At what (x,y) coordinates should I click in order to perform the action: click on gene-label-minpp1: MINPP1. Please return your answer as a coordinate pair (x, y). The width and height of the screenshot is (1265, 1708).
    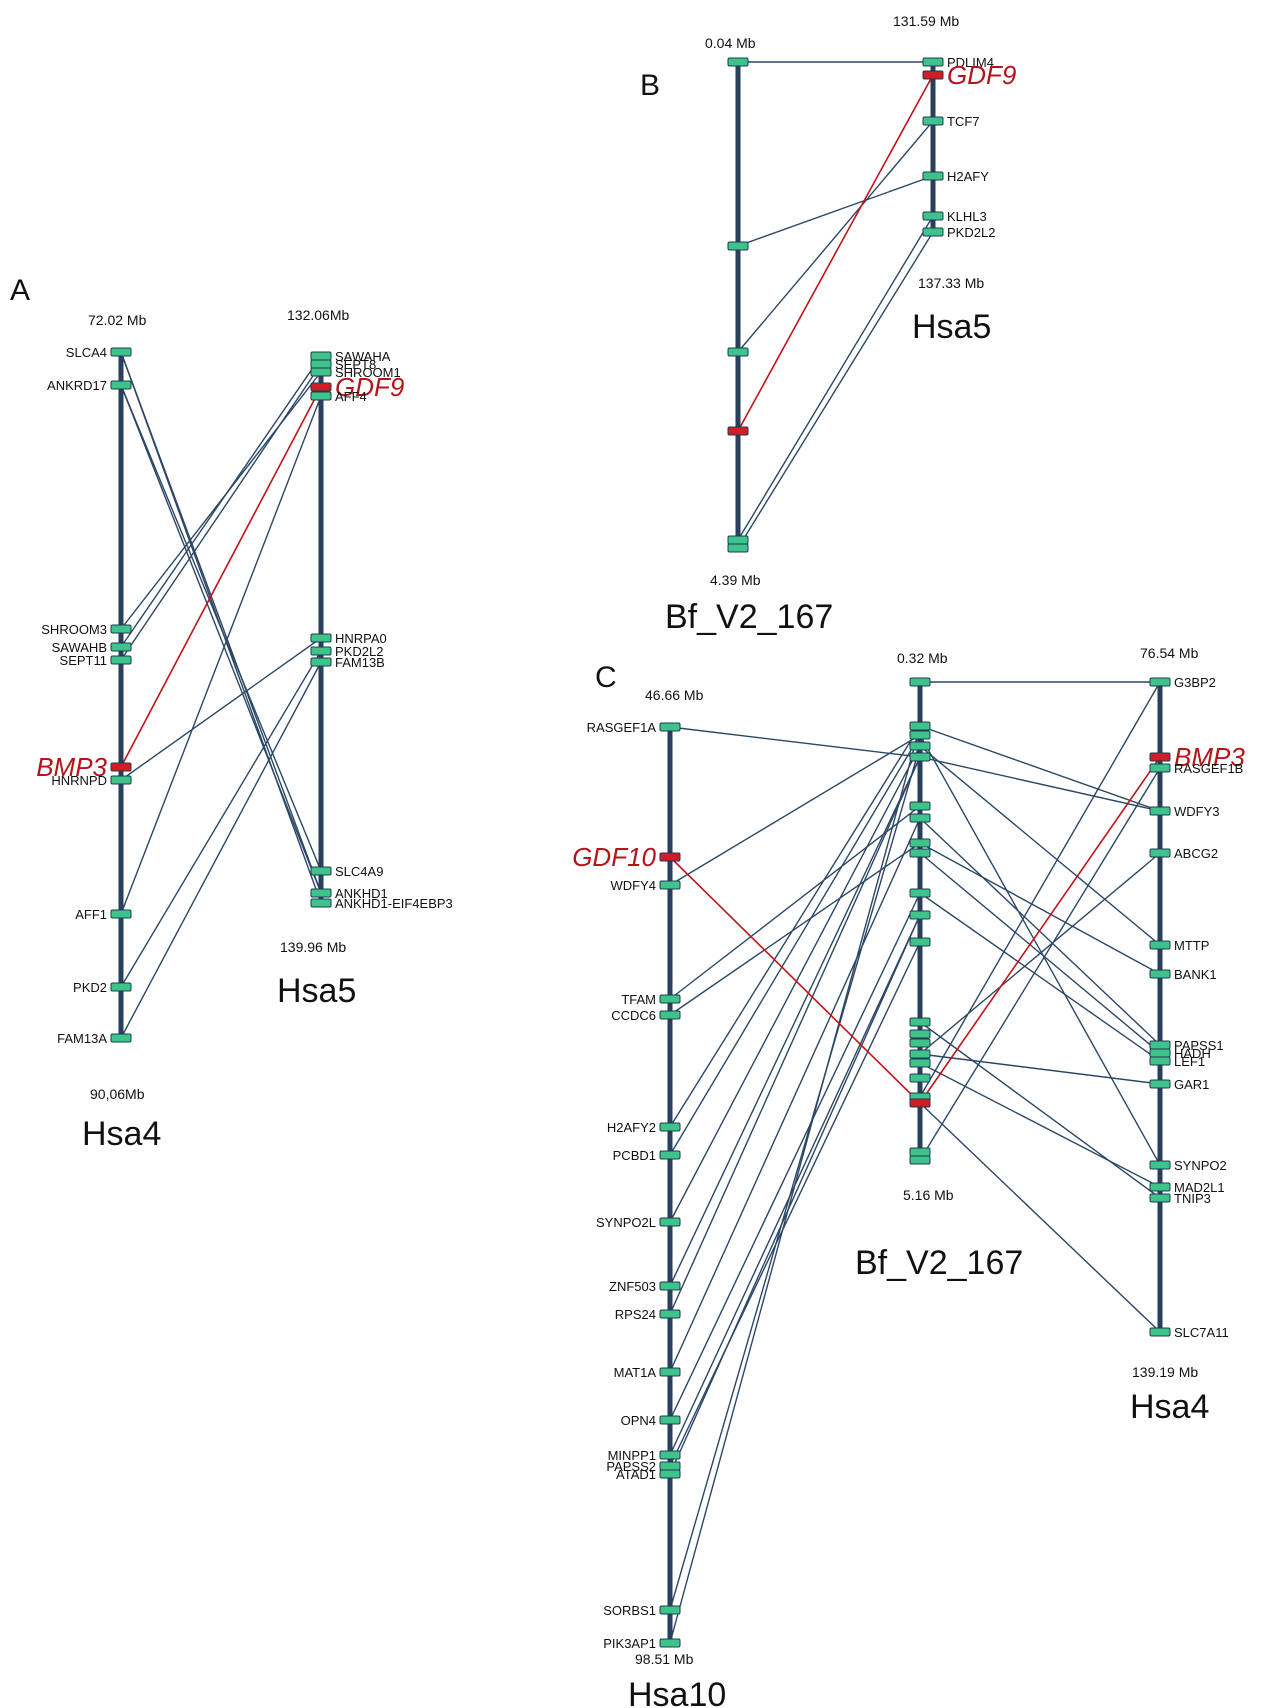
    Looking at the image, I should click on (632, 1455).